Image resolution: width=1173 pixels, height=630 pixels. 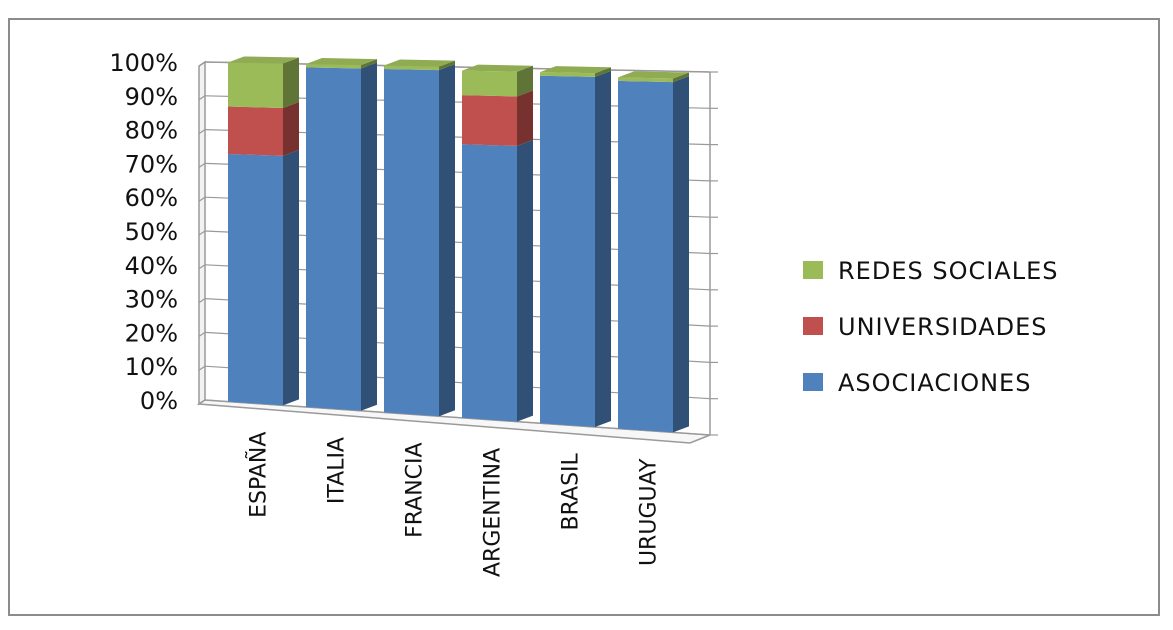 I want to click on y-tick-label: 90%, so click(x=151, y=97).